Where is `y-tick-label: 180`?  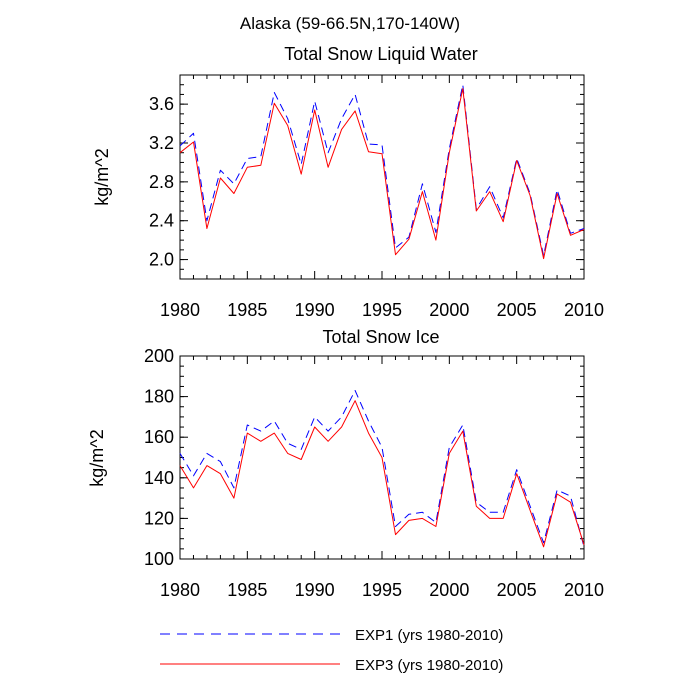 y-tick-label: 180 is located at coordinates (159, 397).